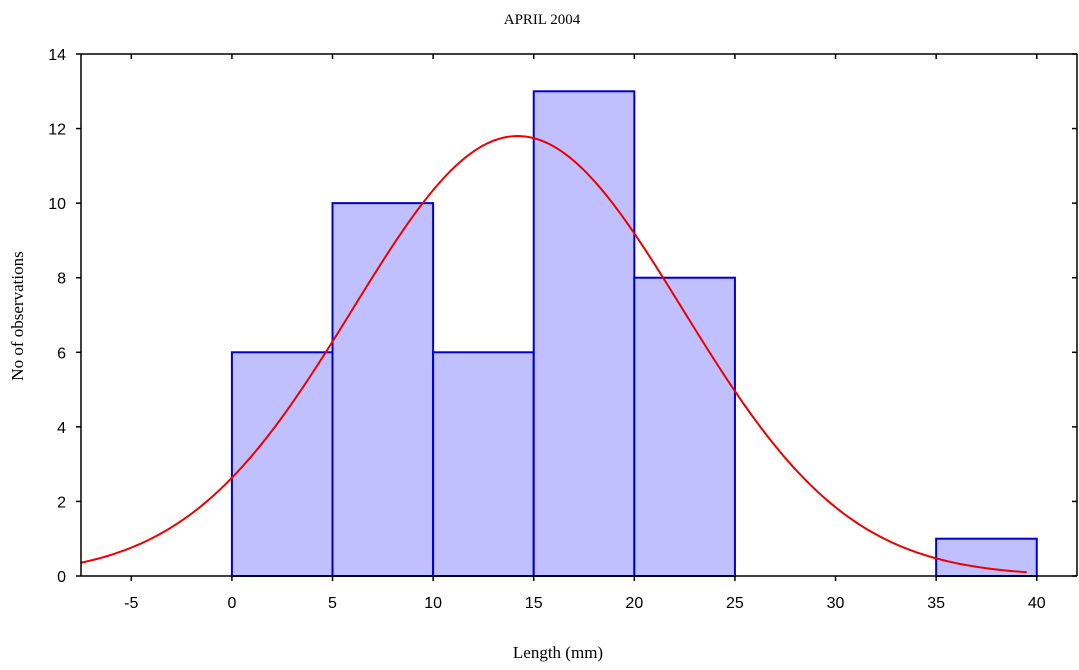  Describe the element at coordinates (1037, 603) in the screenshot. I see `x-tick-label-9: 40` at that location.